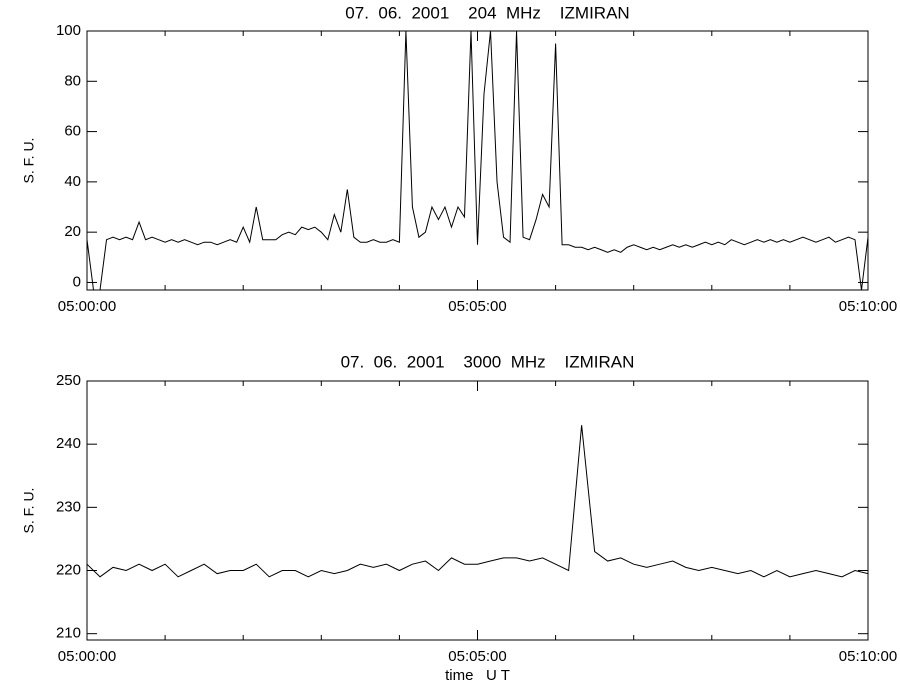  I want to click on y-tick-label: 80, so click(72, 80).